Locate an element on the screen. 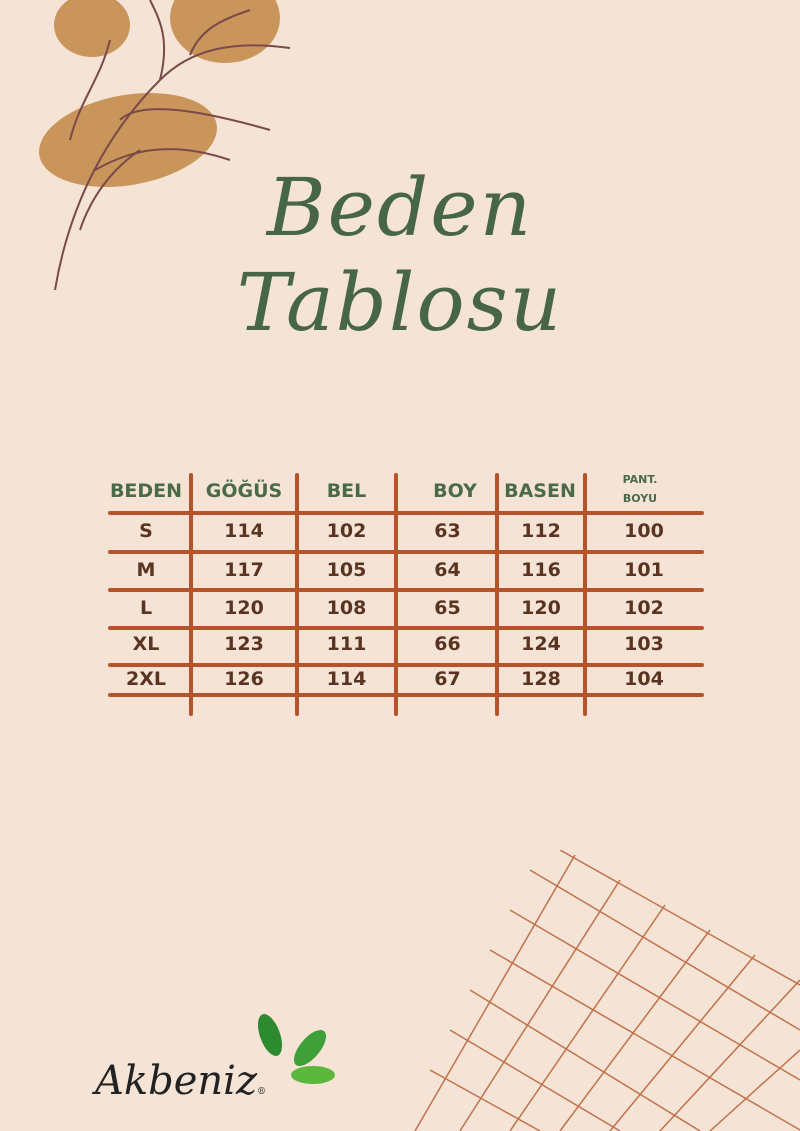  header-beden: BEDEN is located at coordinates (146, 491).